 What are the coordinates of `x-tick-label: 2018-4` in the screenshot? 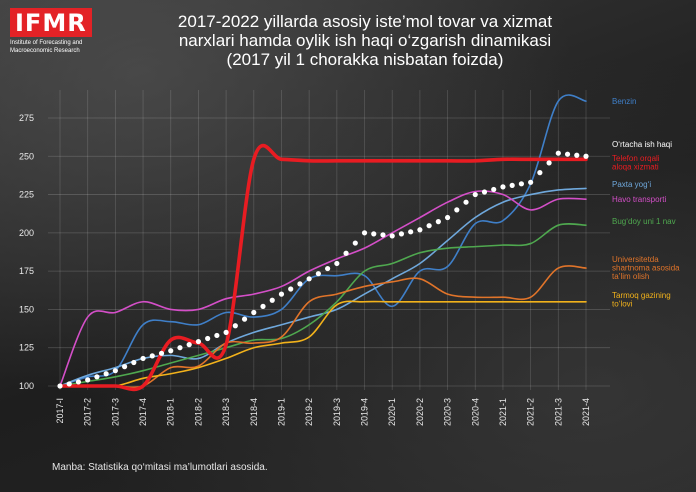 It's located at (254, 412).